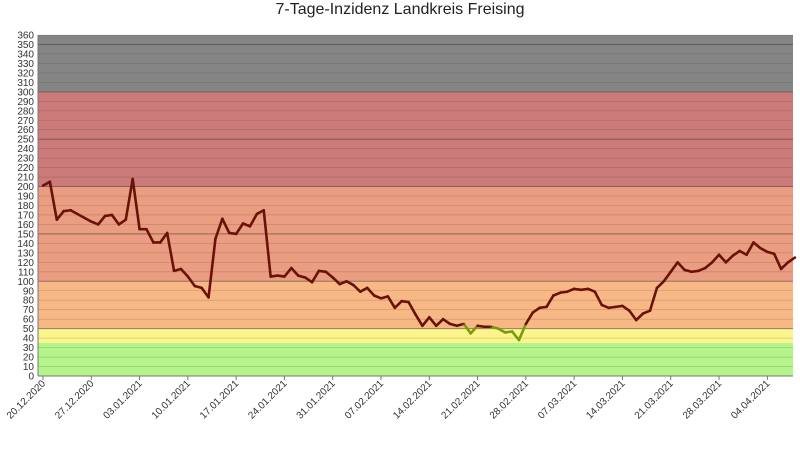 The width and height of the screenshot is (800, 470). I want to click on x-tick-label-13: 21.03.2021, so click(654, 399).